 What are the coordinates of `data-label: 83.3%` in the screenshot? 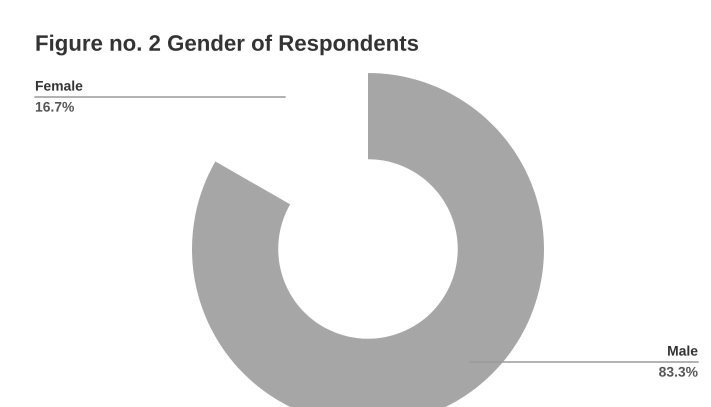 It's located at (678, 371).